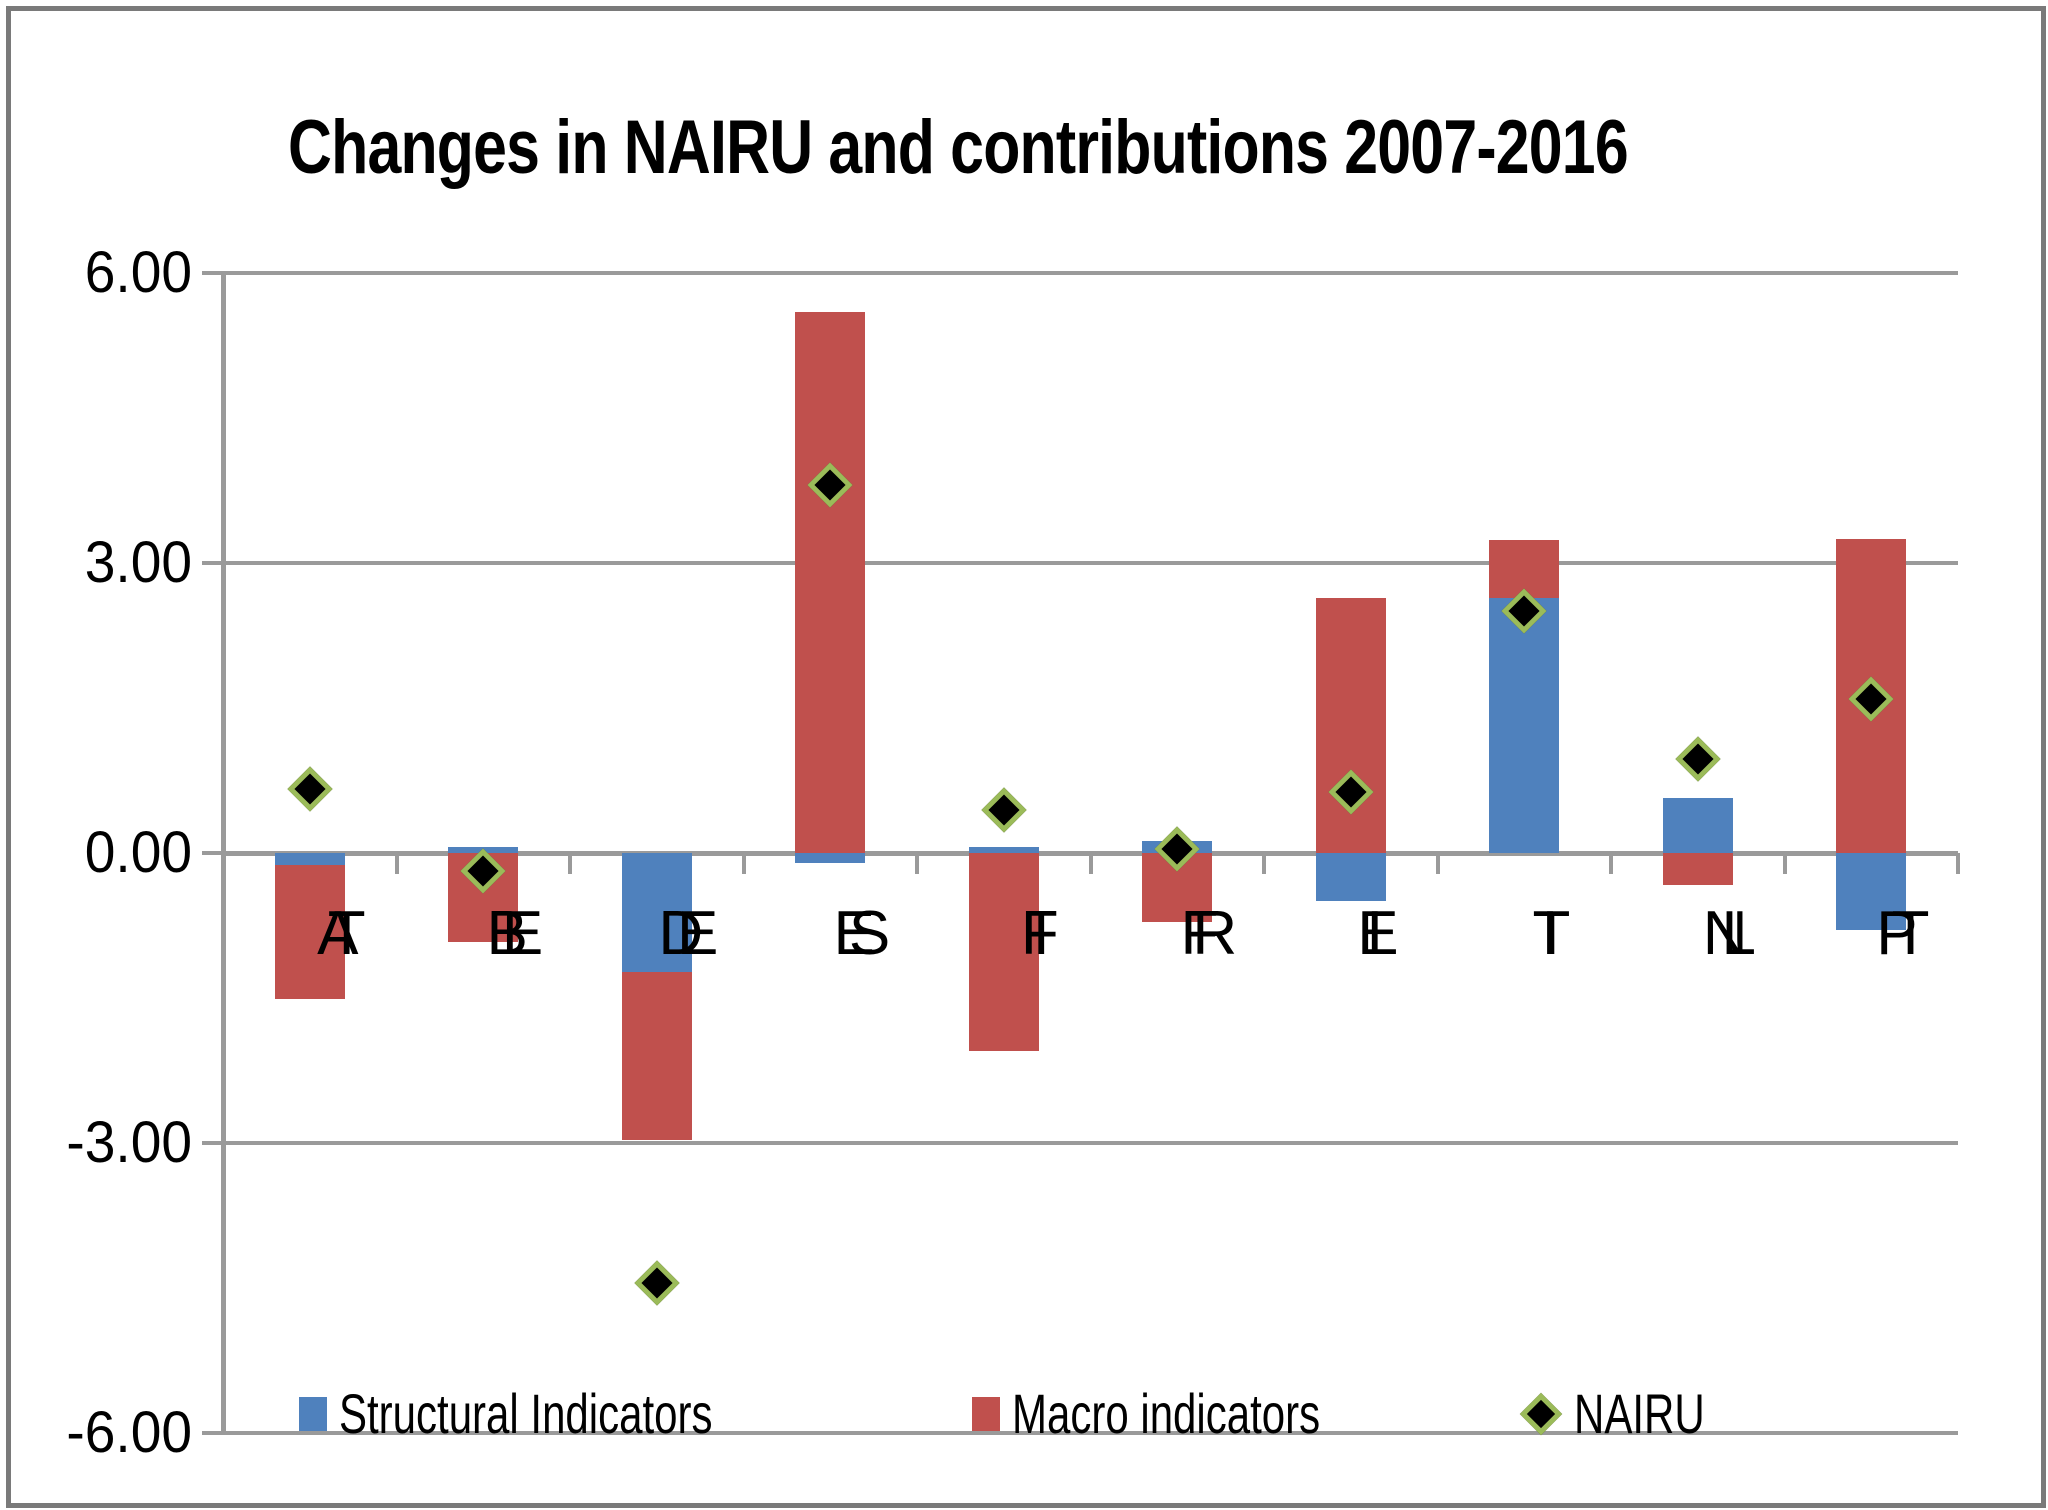 Image resolution: width=2048 pixels, height=1510 pixels. What do you see at coordinates (862, 933) in the screenshot?
I see `x-axis-label-ES: ES` at bounding box center [862, 933].